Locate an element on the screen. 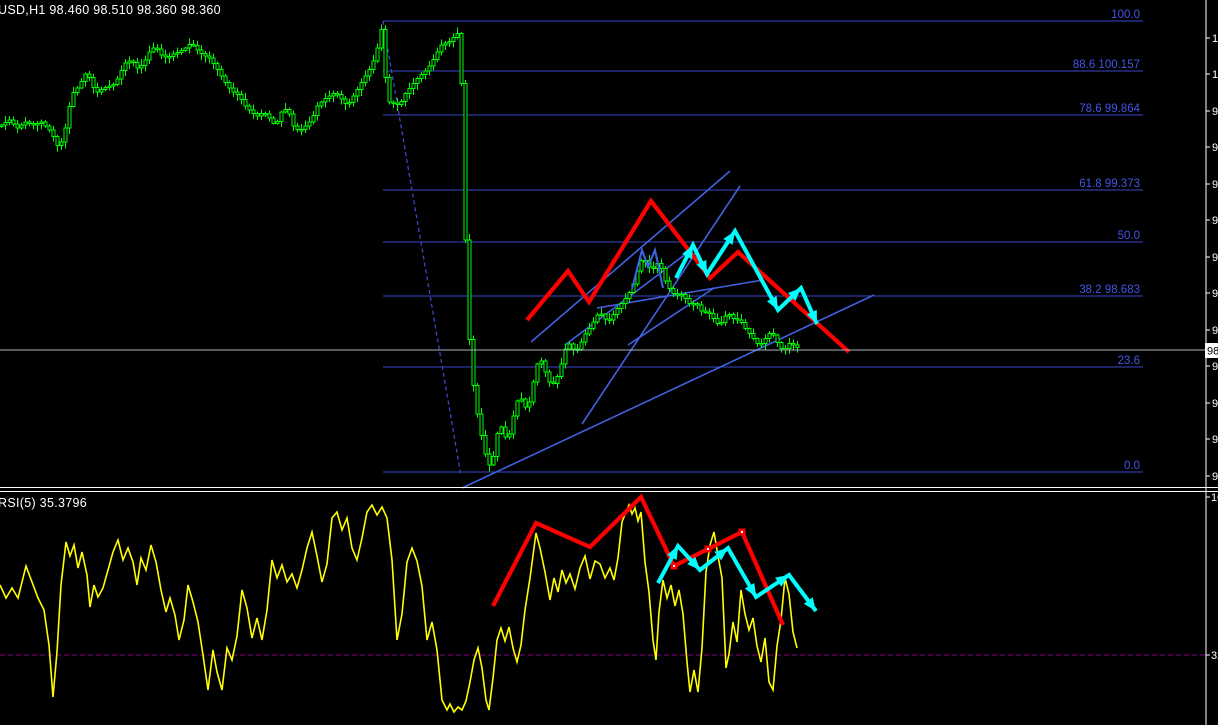 The image size is (1218, 725). fib-trend-dashed-line is located at coordinates (422, 248).